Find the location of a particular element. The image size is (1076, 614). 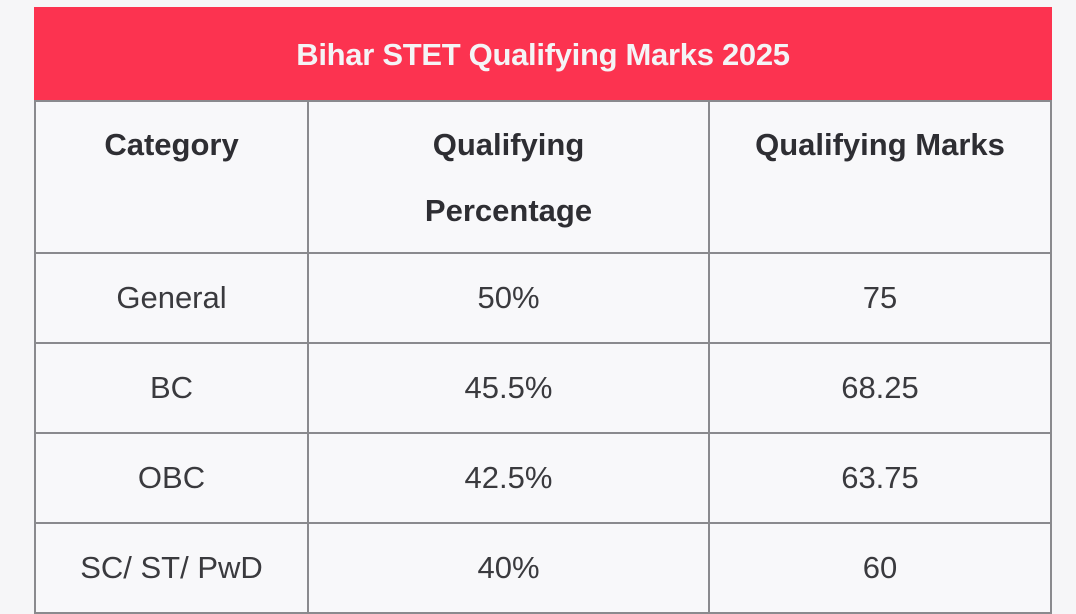

table-title-row: Bihar STET Qualifying Marks 2025 is located at coordinates (543, 54).